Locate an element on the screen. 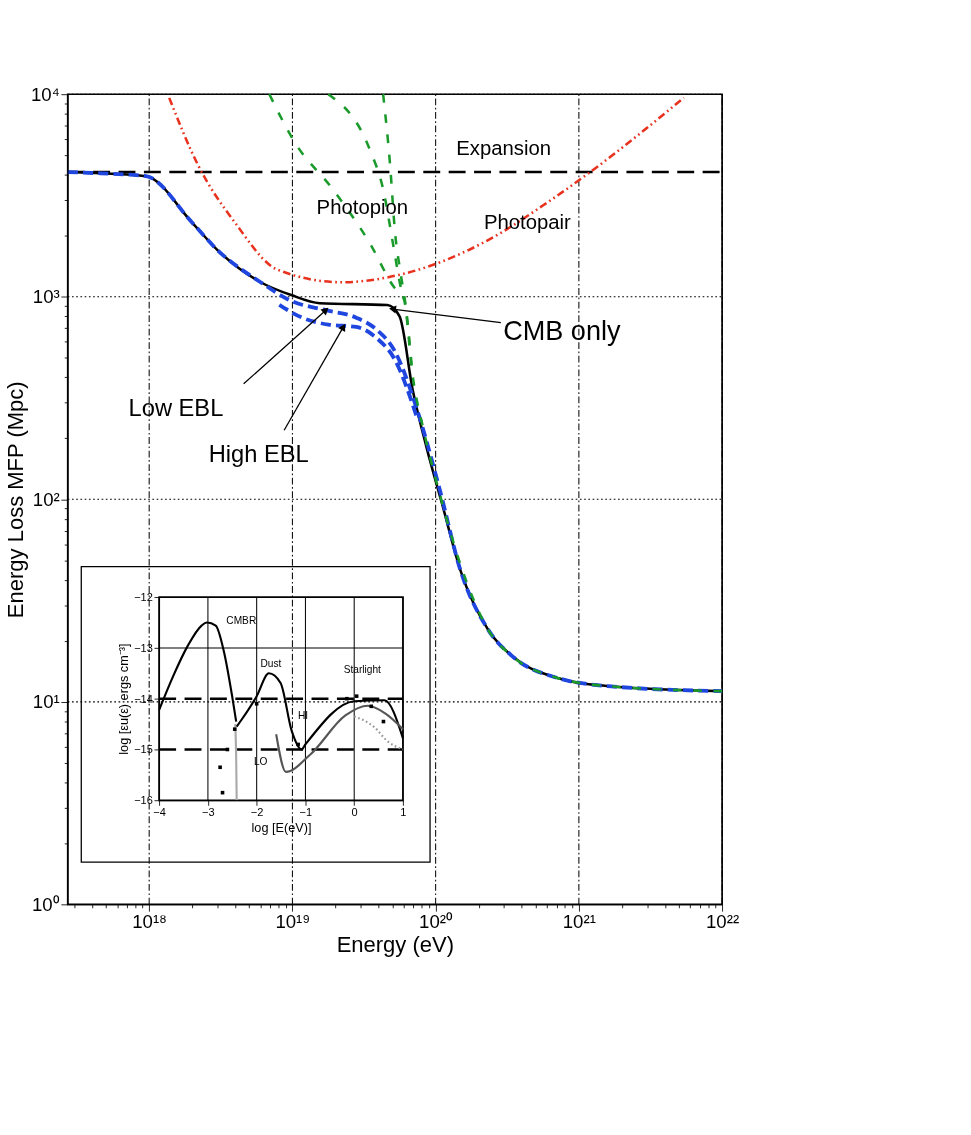 The width and height of the screenshot is (971, 1135). y-tick-label: 10¹ is located at coordinates (46, 702).